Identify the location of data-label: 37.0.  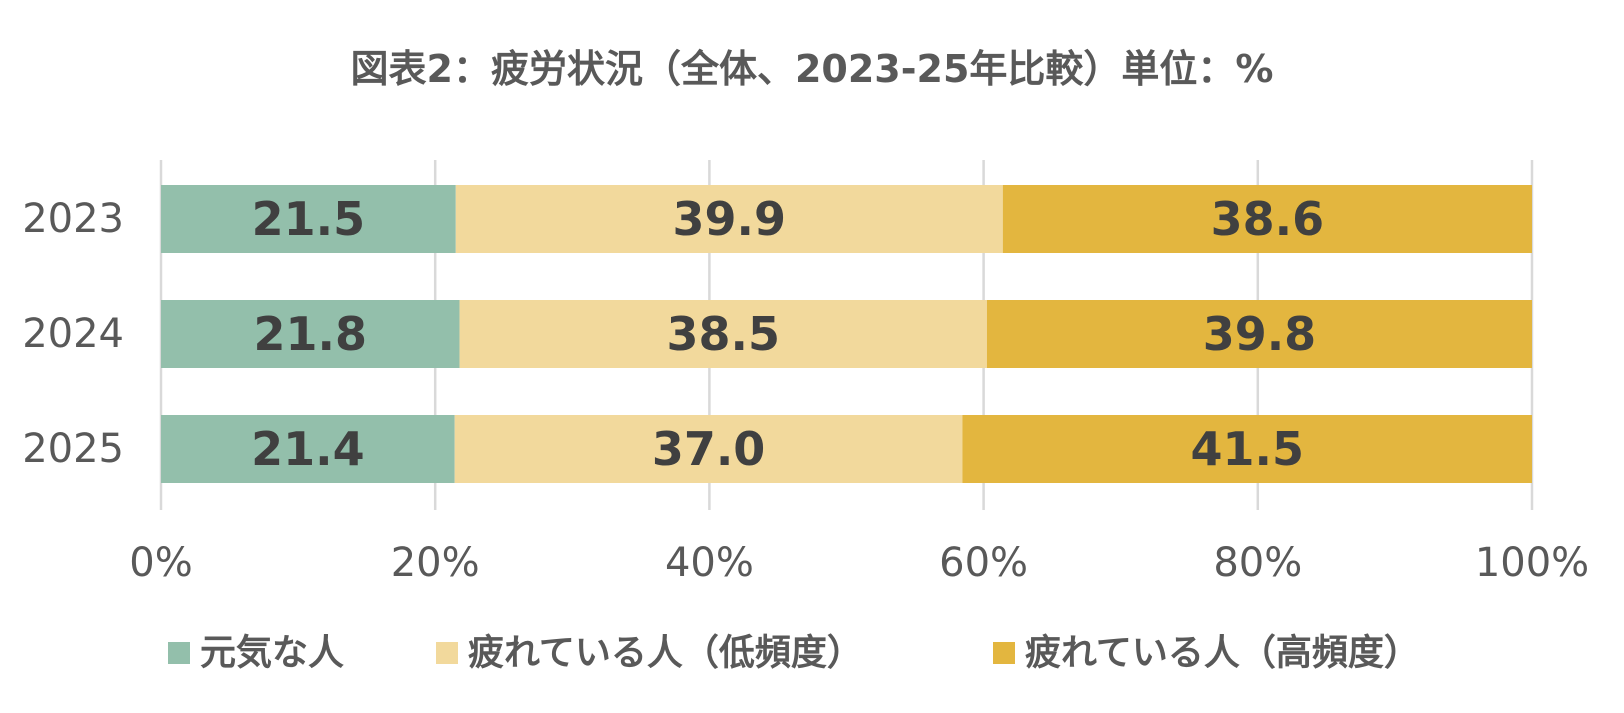
(709, 449).